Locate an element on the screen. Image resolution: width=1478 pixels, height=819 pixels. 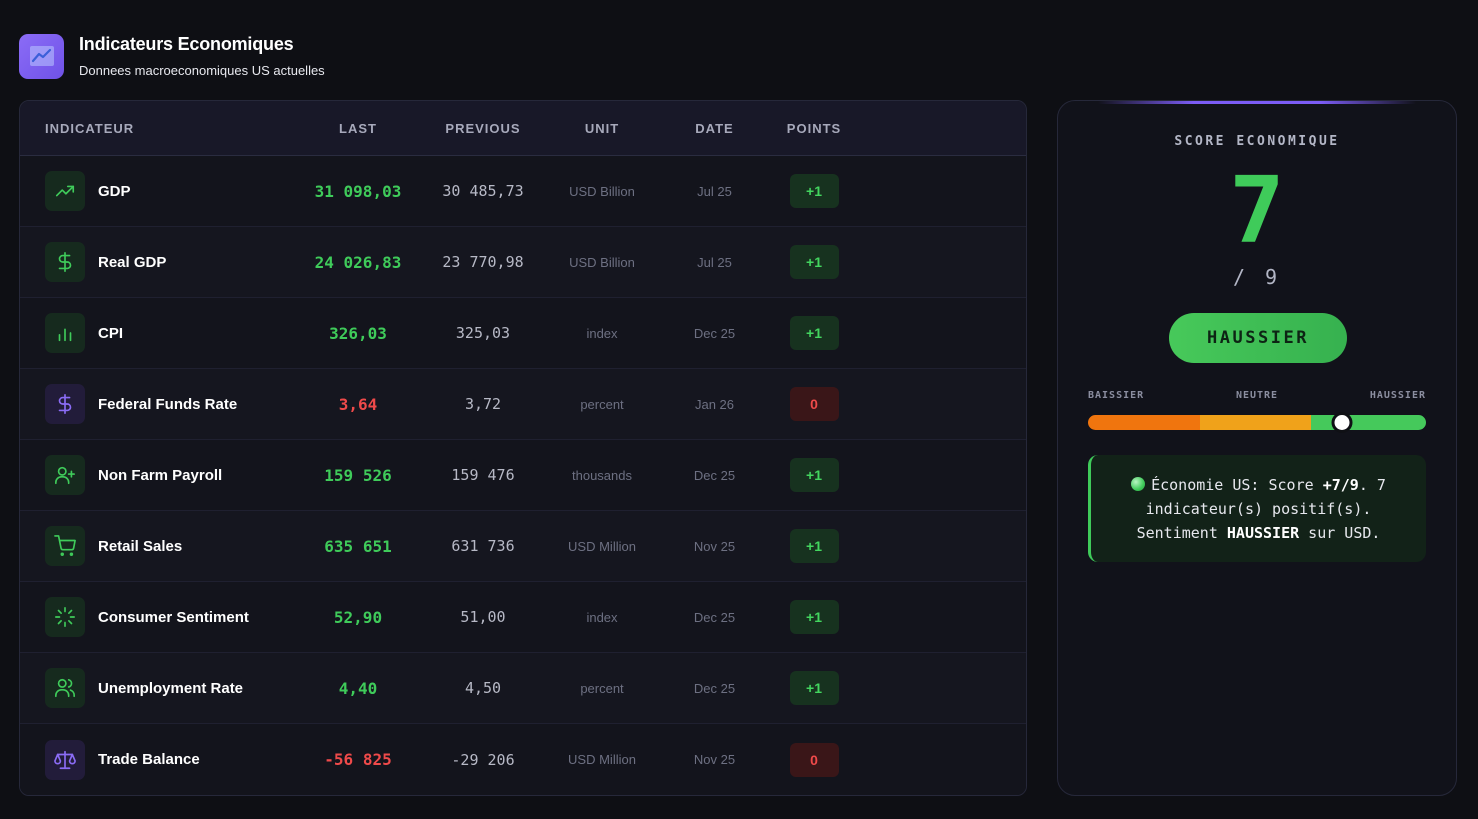
score-label: SCORE ECONOMIQUE is located at coordinates (1257, 141).